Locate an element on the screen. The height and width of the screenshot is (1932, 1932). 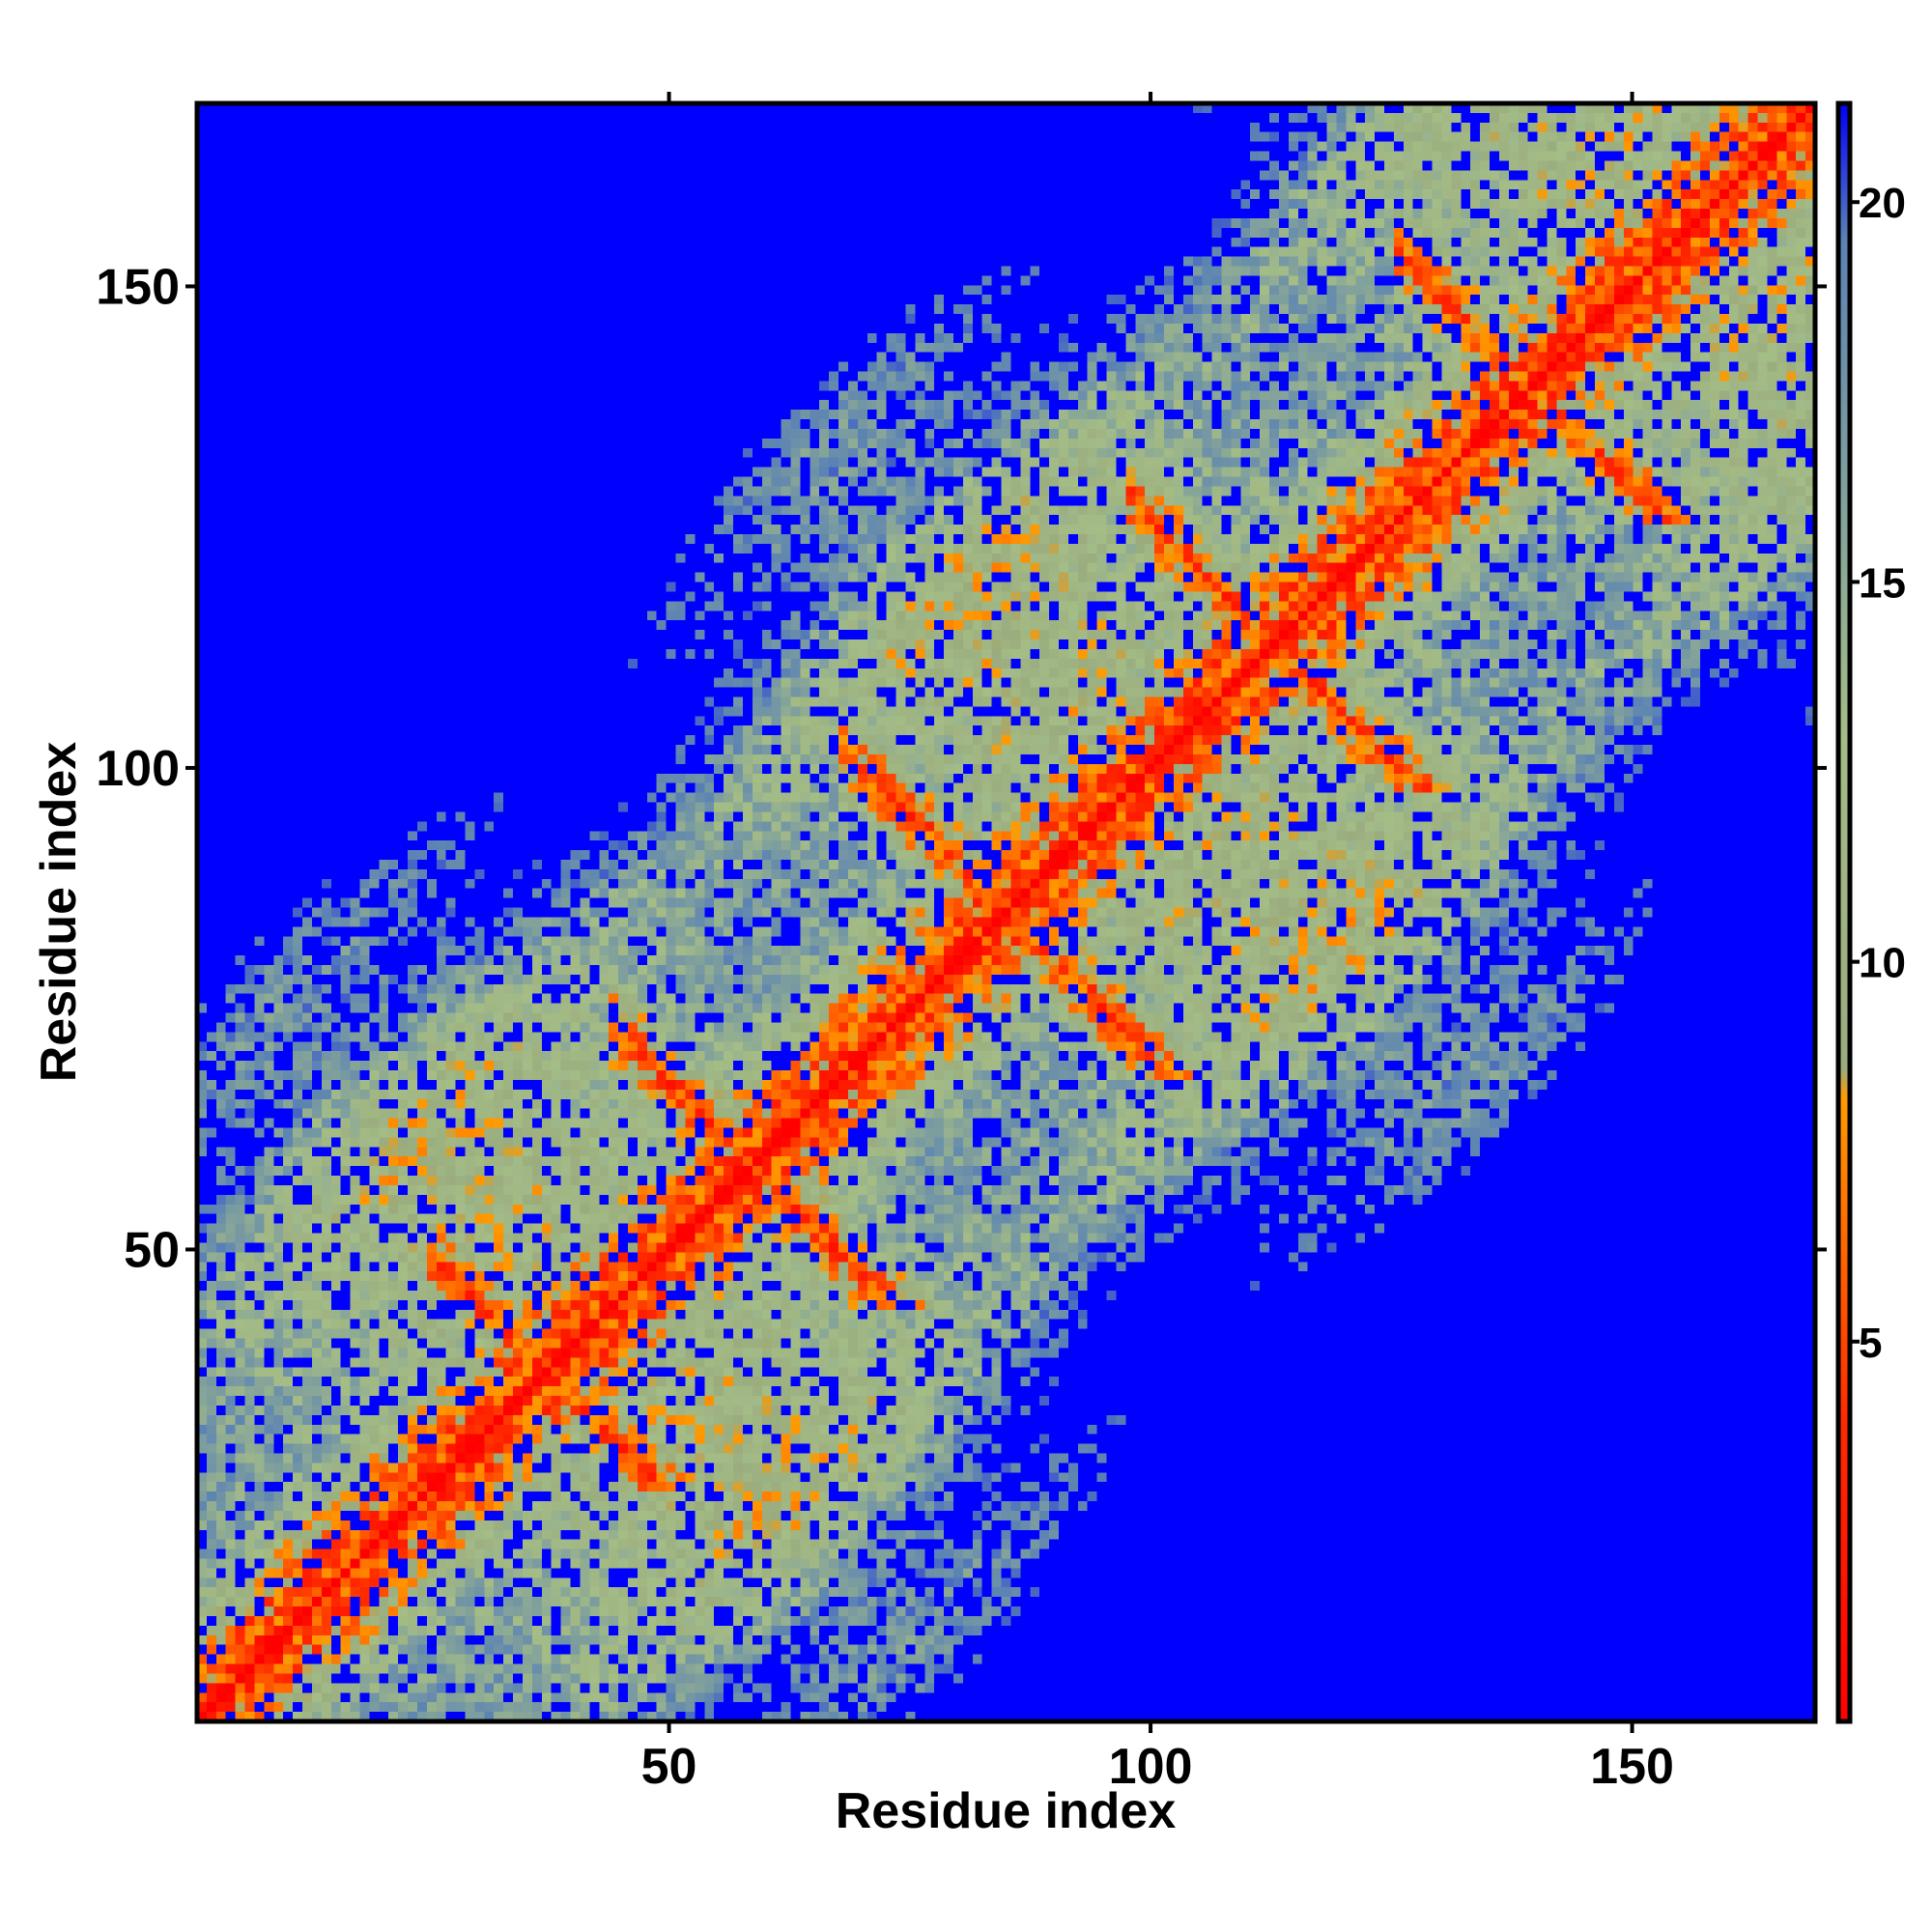
colorbar-tick-label: 20 is located at coordinates (1882, 203).